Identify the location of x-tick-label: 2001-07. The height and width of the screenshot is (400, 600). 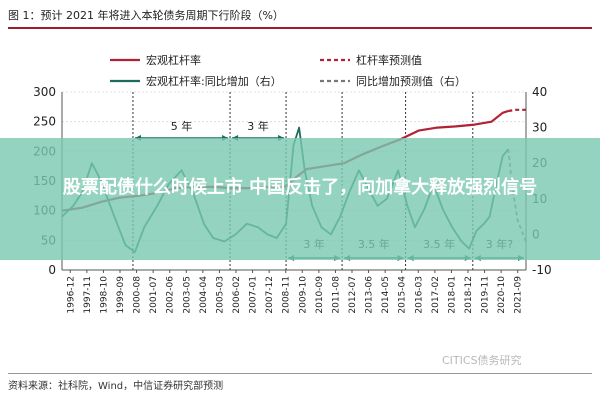
(154, 295).